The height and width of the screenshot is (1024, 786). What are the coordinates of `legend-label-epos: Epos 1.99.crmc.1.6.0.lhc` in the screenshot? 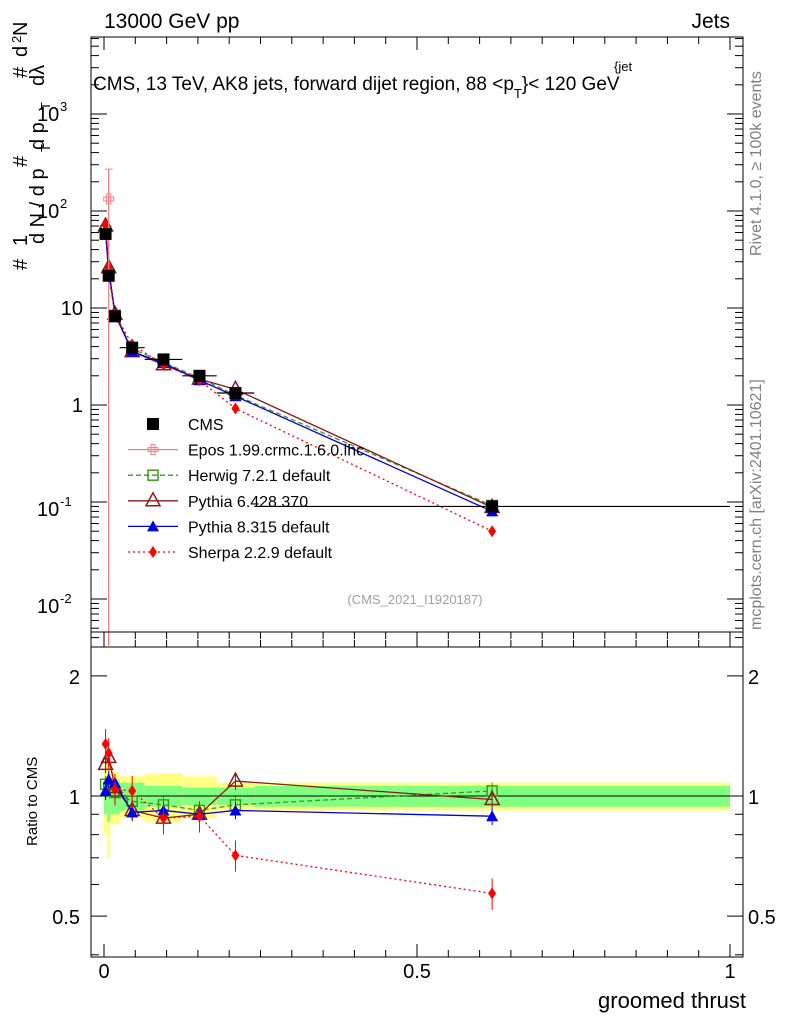 It's located at (276, 451).